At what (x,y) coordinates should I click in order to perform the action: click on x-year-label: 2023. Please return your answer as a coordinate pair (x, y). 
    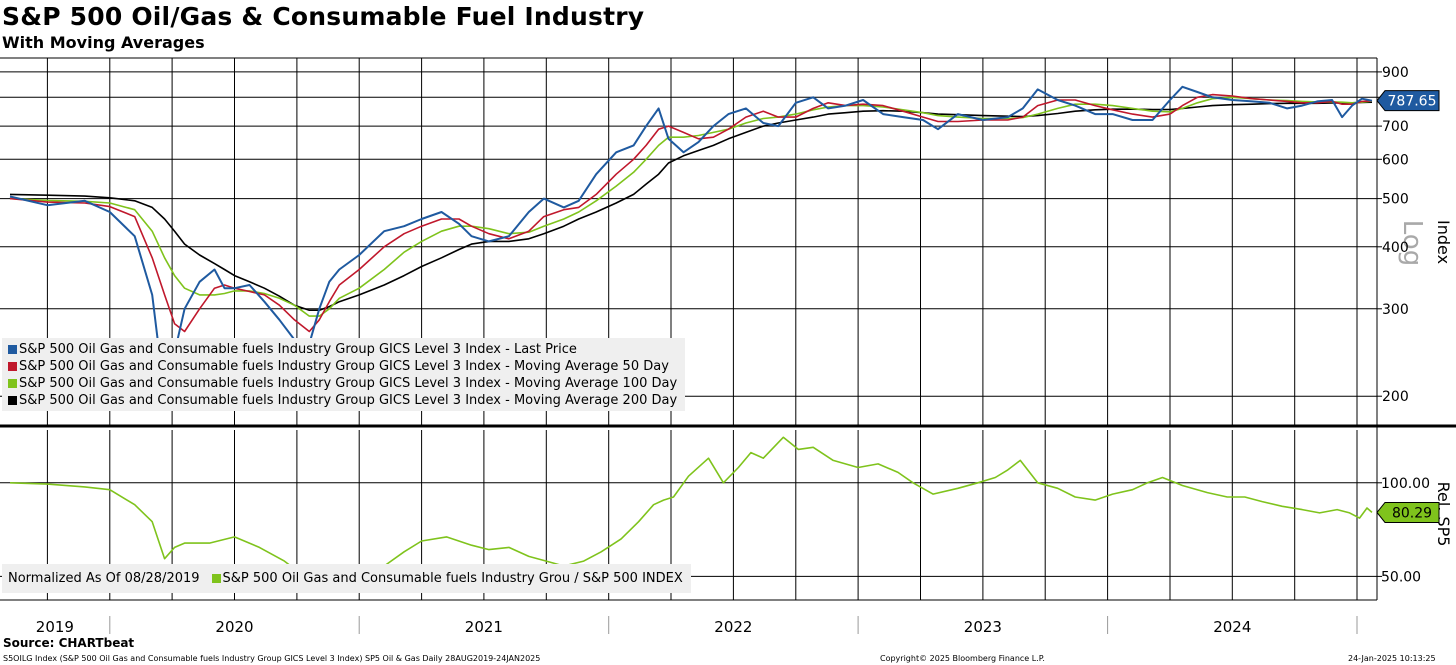
    Looking at the image, I should click on (983, 627).